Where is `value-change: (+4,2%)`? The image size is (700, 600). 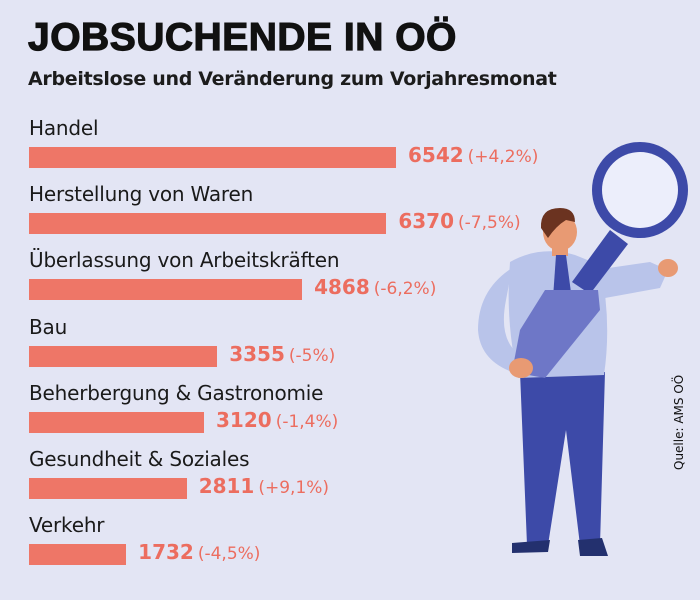
value-change: (+4,2%) is located at coordinates (503, 157).